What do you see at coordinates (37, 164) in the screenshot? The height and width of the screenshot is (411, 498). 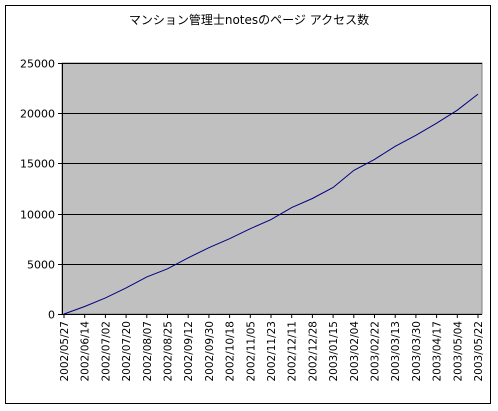 I see `y-tick-label: 15000` at bounding box center [37, 164].